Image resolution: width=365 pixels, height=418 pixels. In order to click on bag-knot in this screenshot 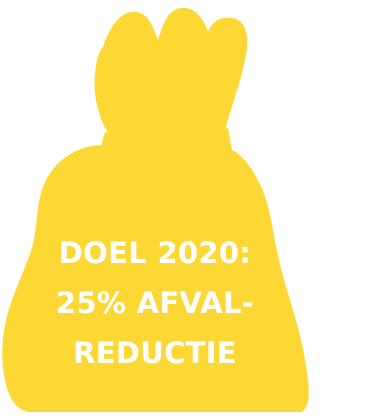, I will do `click(171, 74)`.